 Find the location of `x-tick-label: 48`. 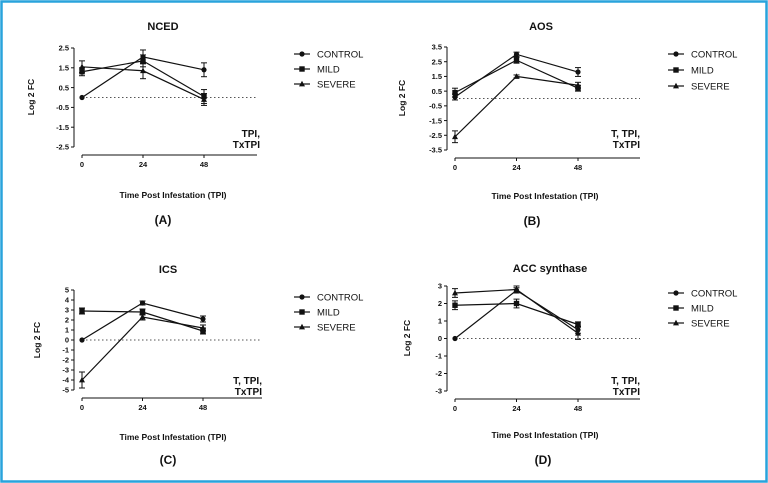

x-tick-label: 48 is located at coordinates (578, 408).